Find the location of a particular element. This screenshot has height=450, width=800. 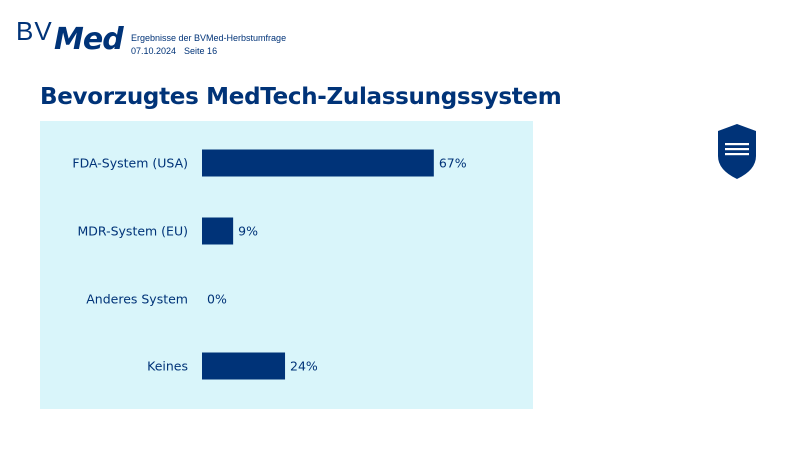

value-label: 0% is located at coordinates (217, 299).